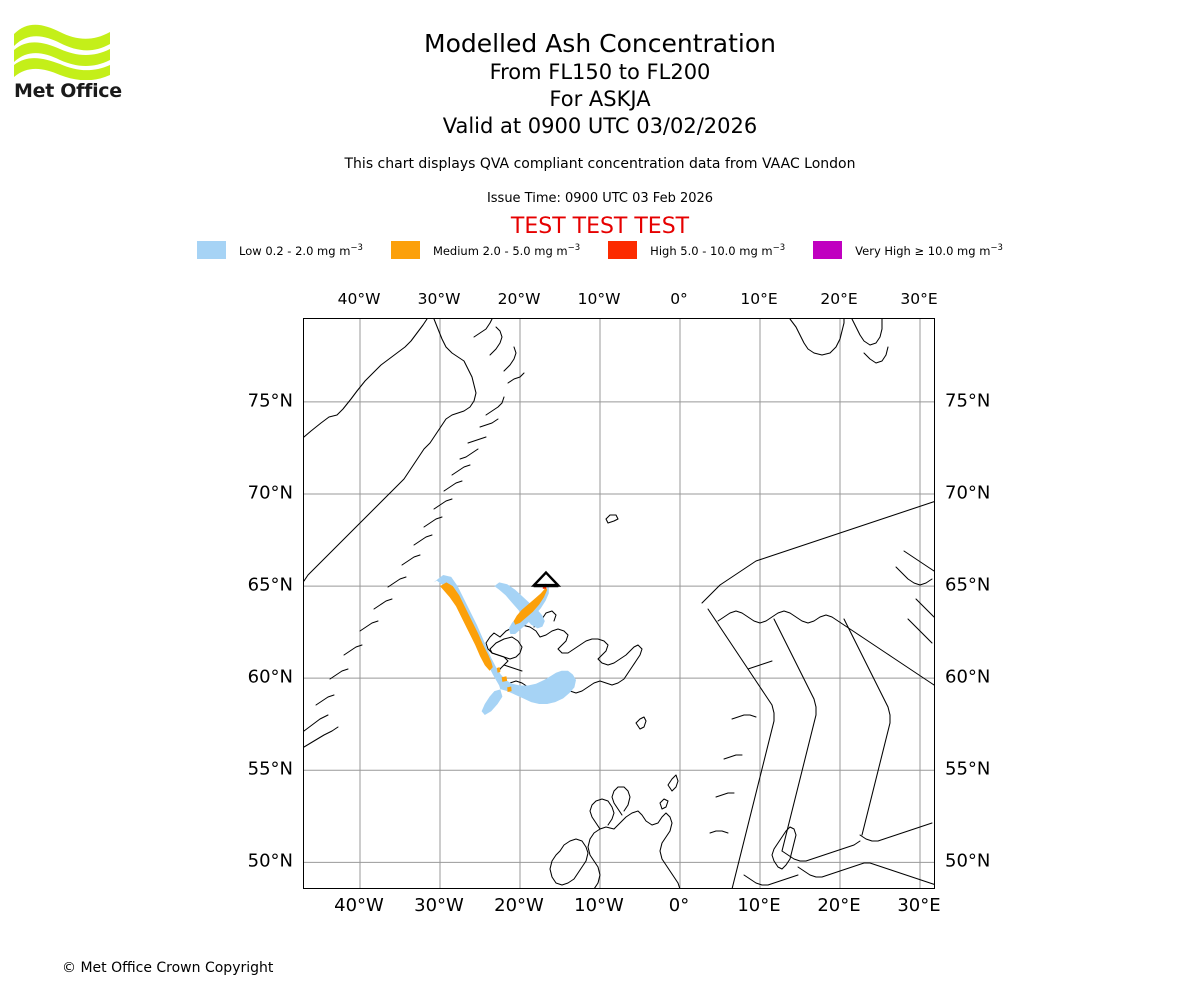 The image size is (1200, 1000). I want to click on lon-tick-top-10°E: 10°E, so click(759, 299).